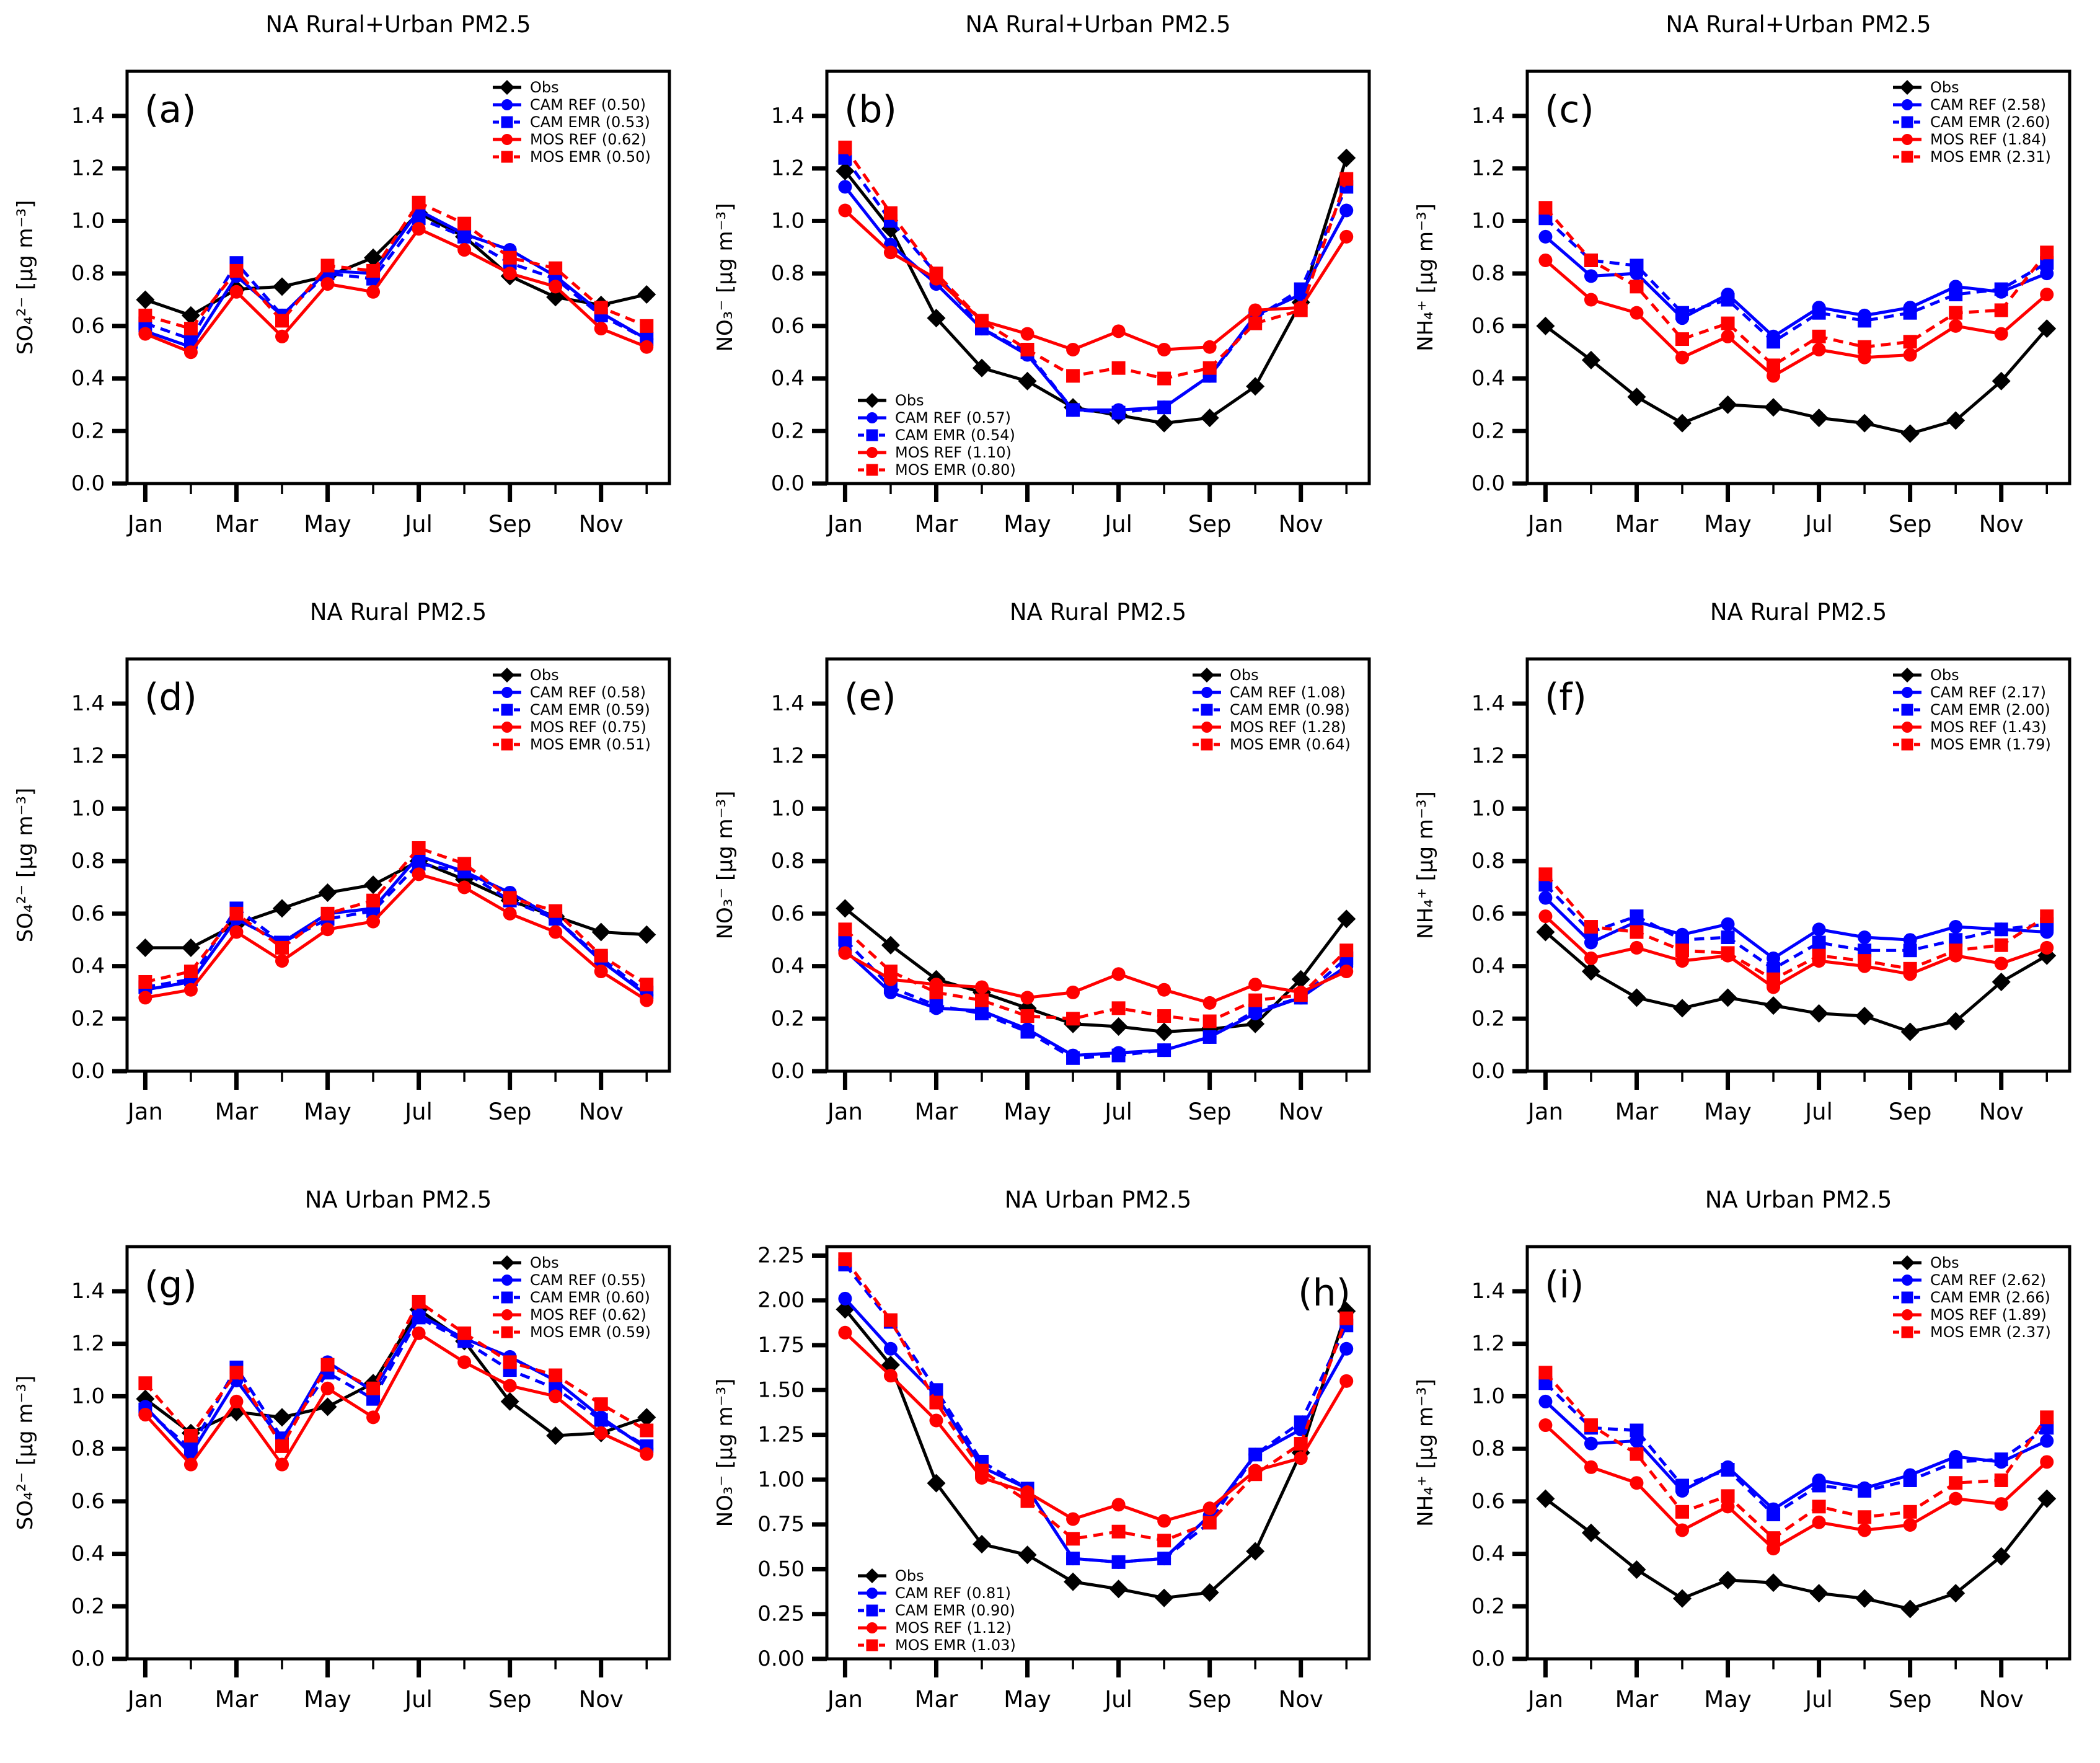 The image size is (2100, 1763). I want to click on y-tick-label: 0.4, so click(1488, 1554).